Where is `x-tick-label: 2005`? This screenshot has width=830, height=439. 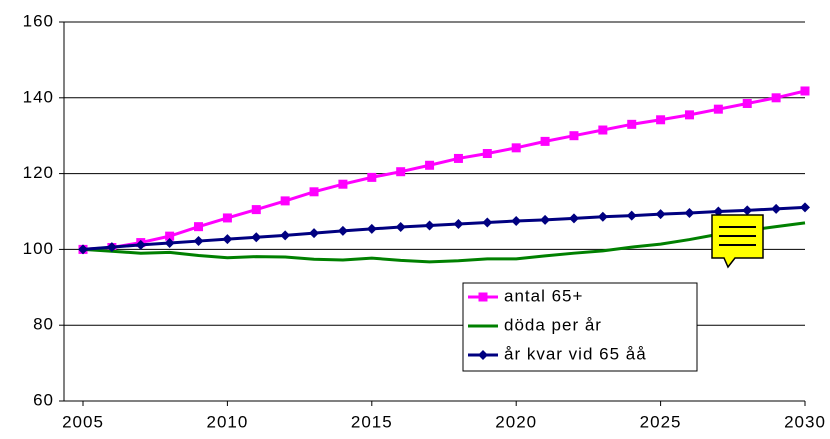
x-tick-label: 2005 is located at coordinates (83, 421).